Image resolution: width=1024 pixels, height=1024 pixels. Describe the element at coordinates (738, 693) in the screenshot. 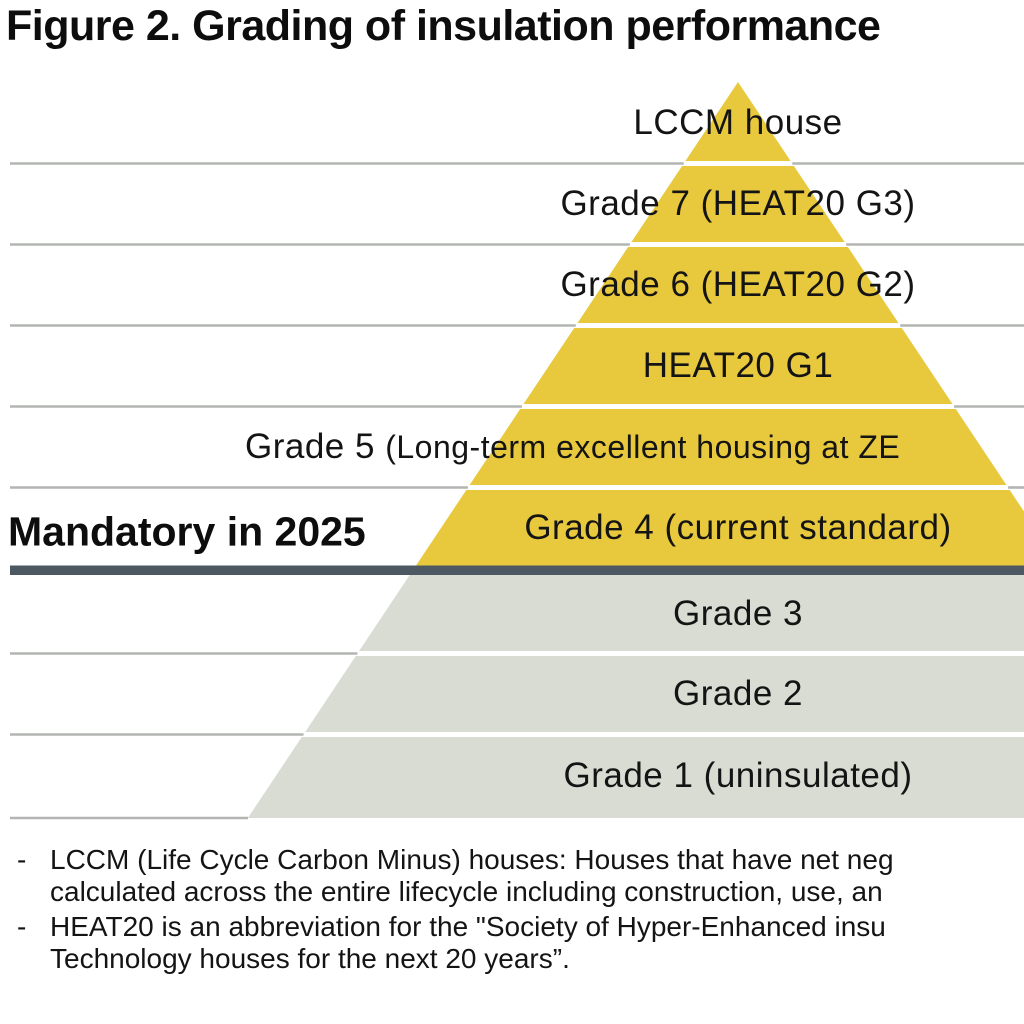

I see `level-label-grade2: Grade 2` at that location.